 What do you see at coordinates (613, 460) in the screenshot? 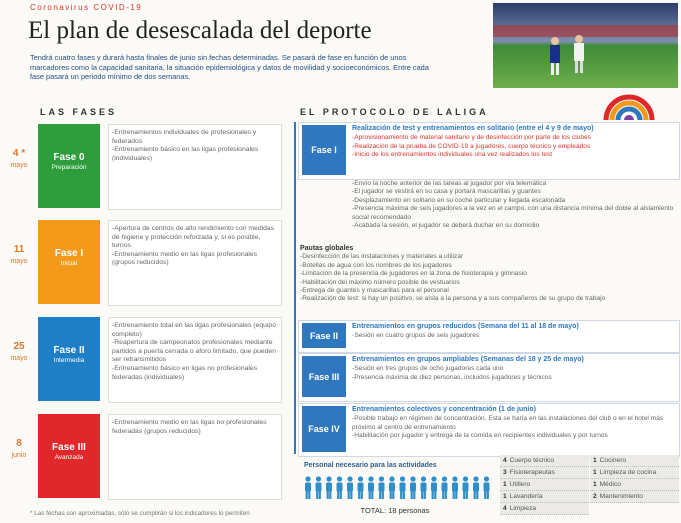
I see `staff-role-name: Cocinero` at bounding box center [613, 460].